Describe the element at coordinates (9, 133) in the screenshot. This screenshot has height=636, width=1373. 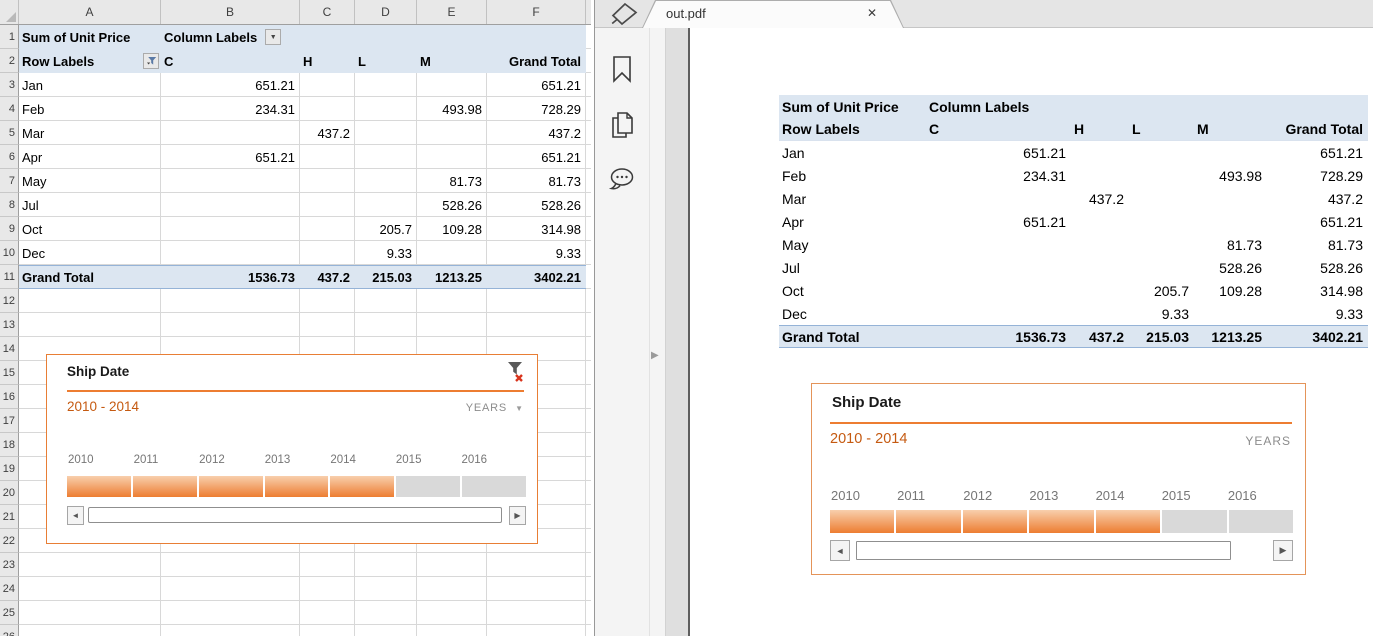
I see `row-header: 5` at that location.